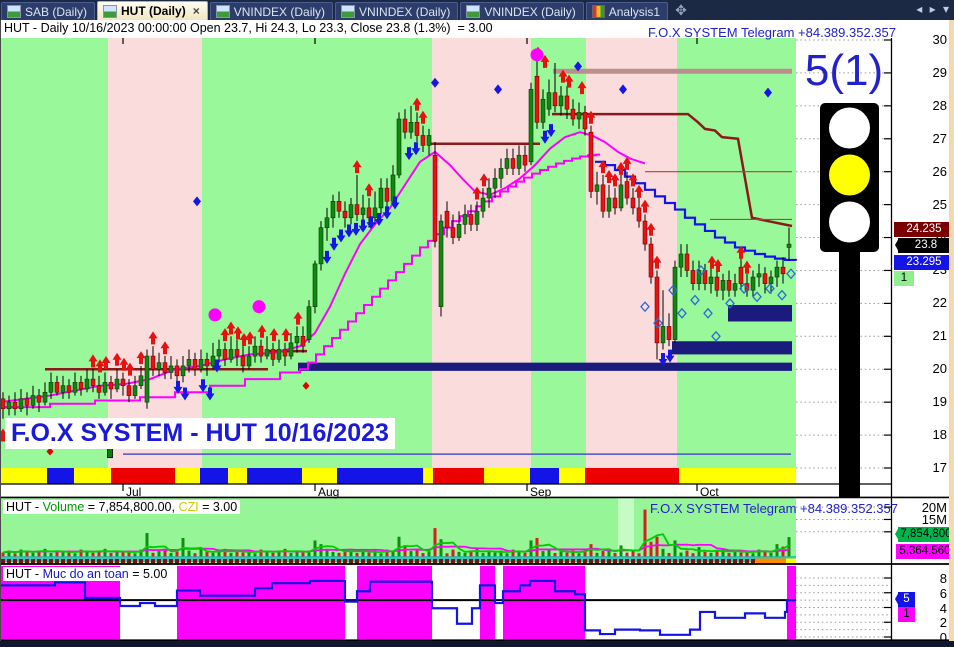  Describe the element at coordinates (924, 262) in the screenshot. I see `price-tag: 23.295` at that location.